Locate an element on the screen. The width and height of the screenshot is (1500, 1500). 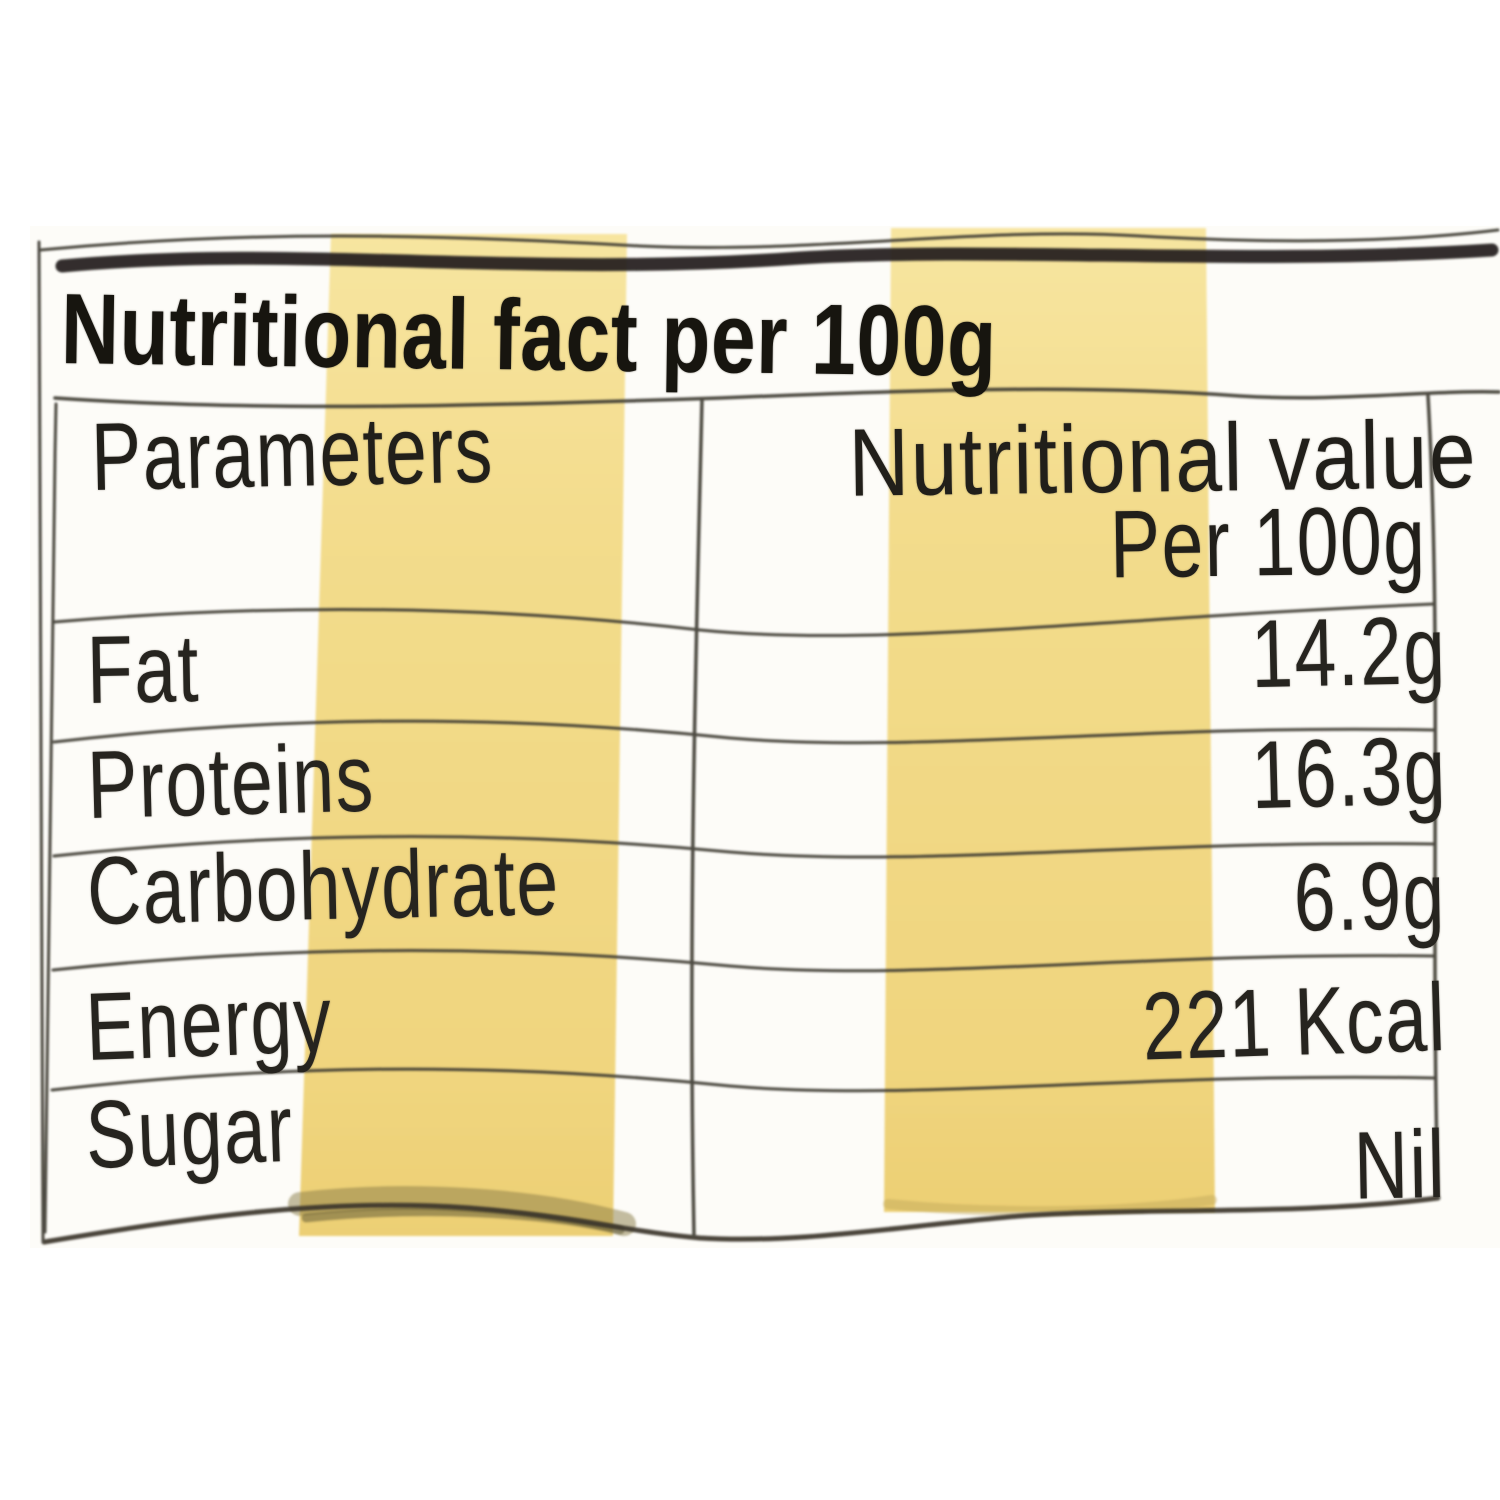
label-title: Nutritional fact per 100g is located at coordinates (529, 335).